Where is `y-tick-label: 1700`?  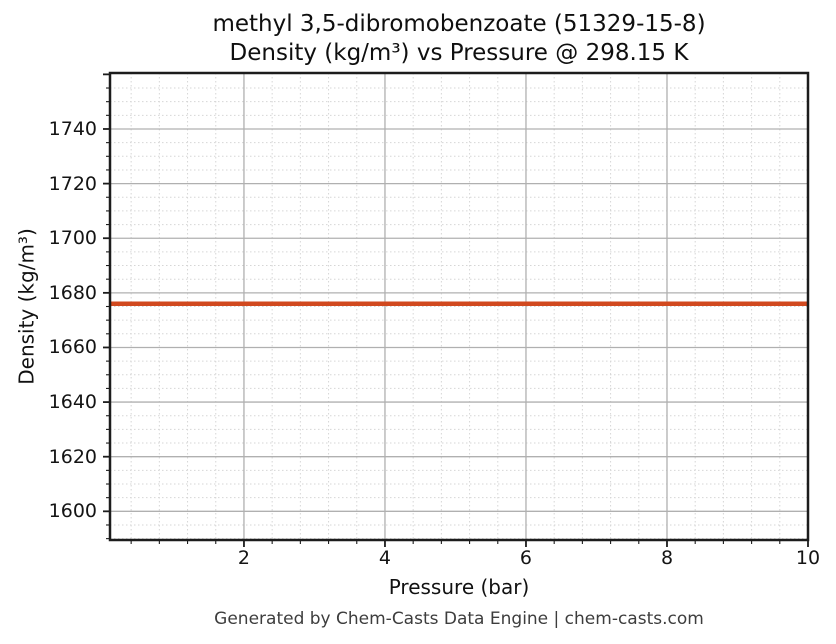 y-tick-label: 1700 is located at coordinates (72, 238).